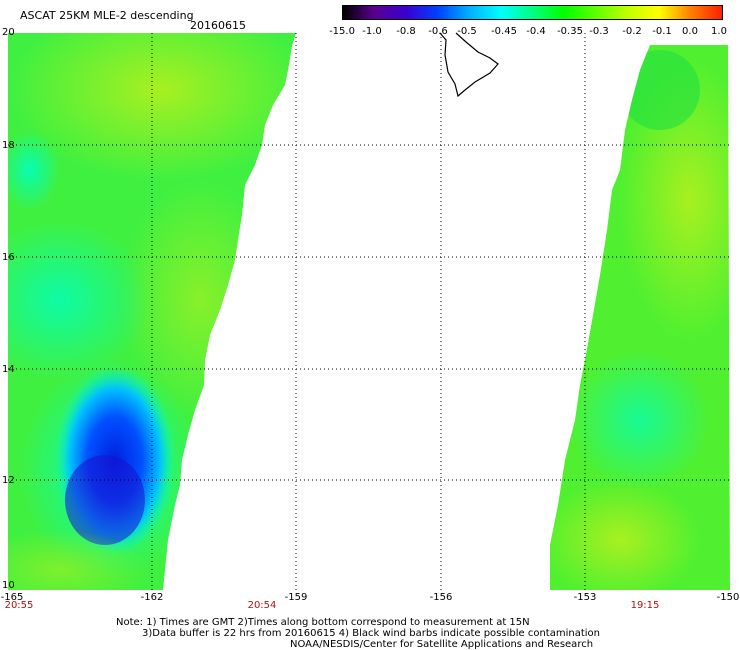 The image size is (740, 650). Describe the element at coordinates (406, 31) in the screenshot. I see `colorbar-tick-label: -0.8` at that location.